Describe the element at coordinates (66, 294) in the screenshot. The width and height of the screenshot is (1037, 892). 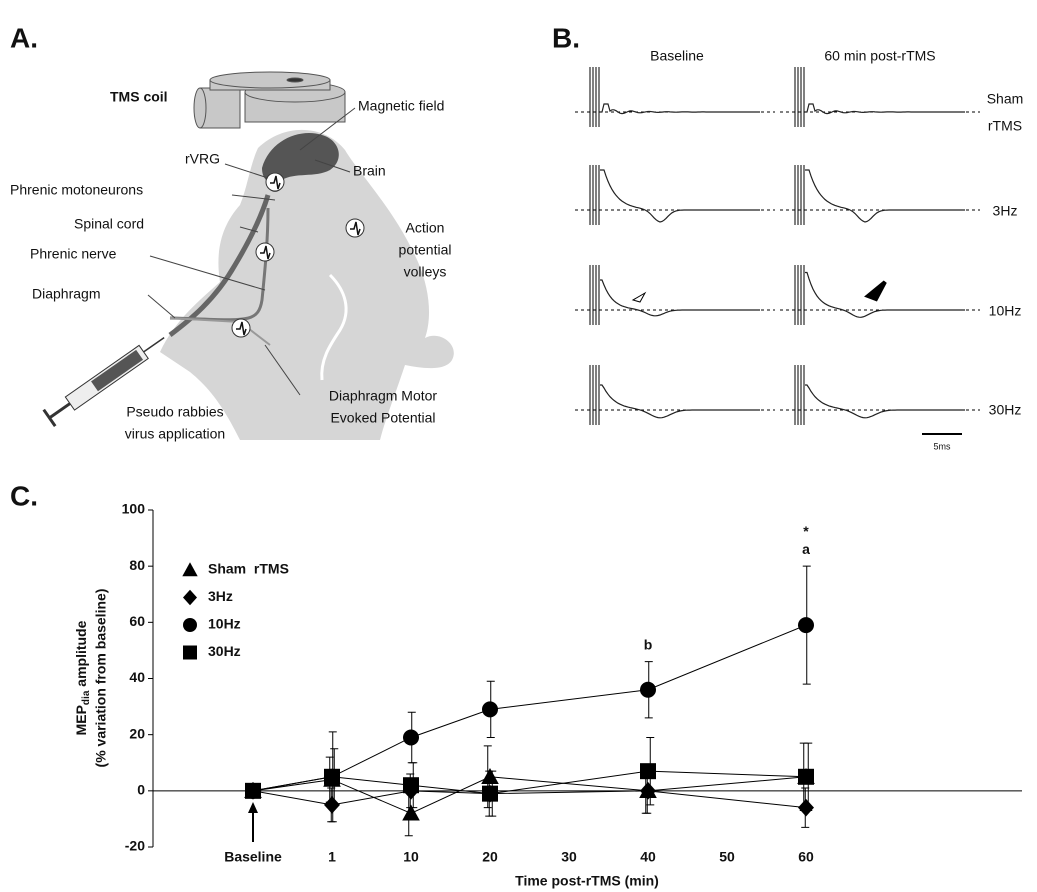
I see `label: Diaphragm` at that location.